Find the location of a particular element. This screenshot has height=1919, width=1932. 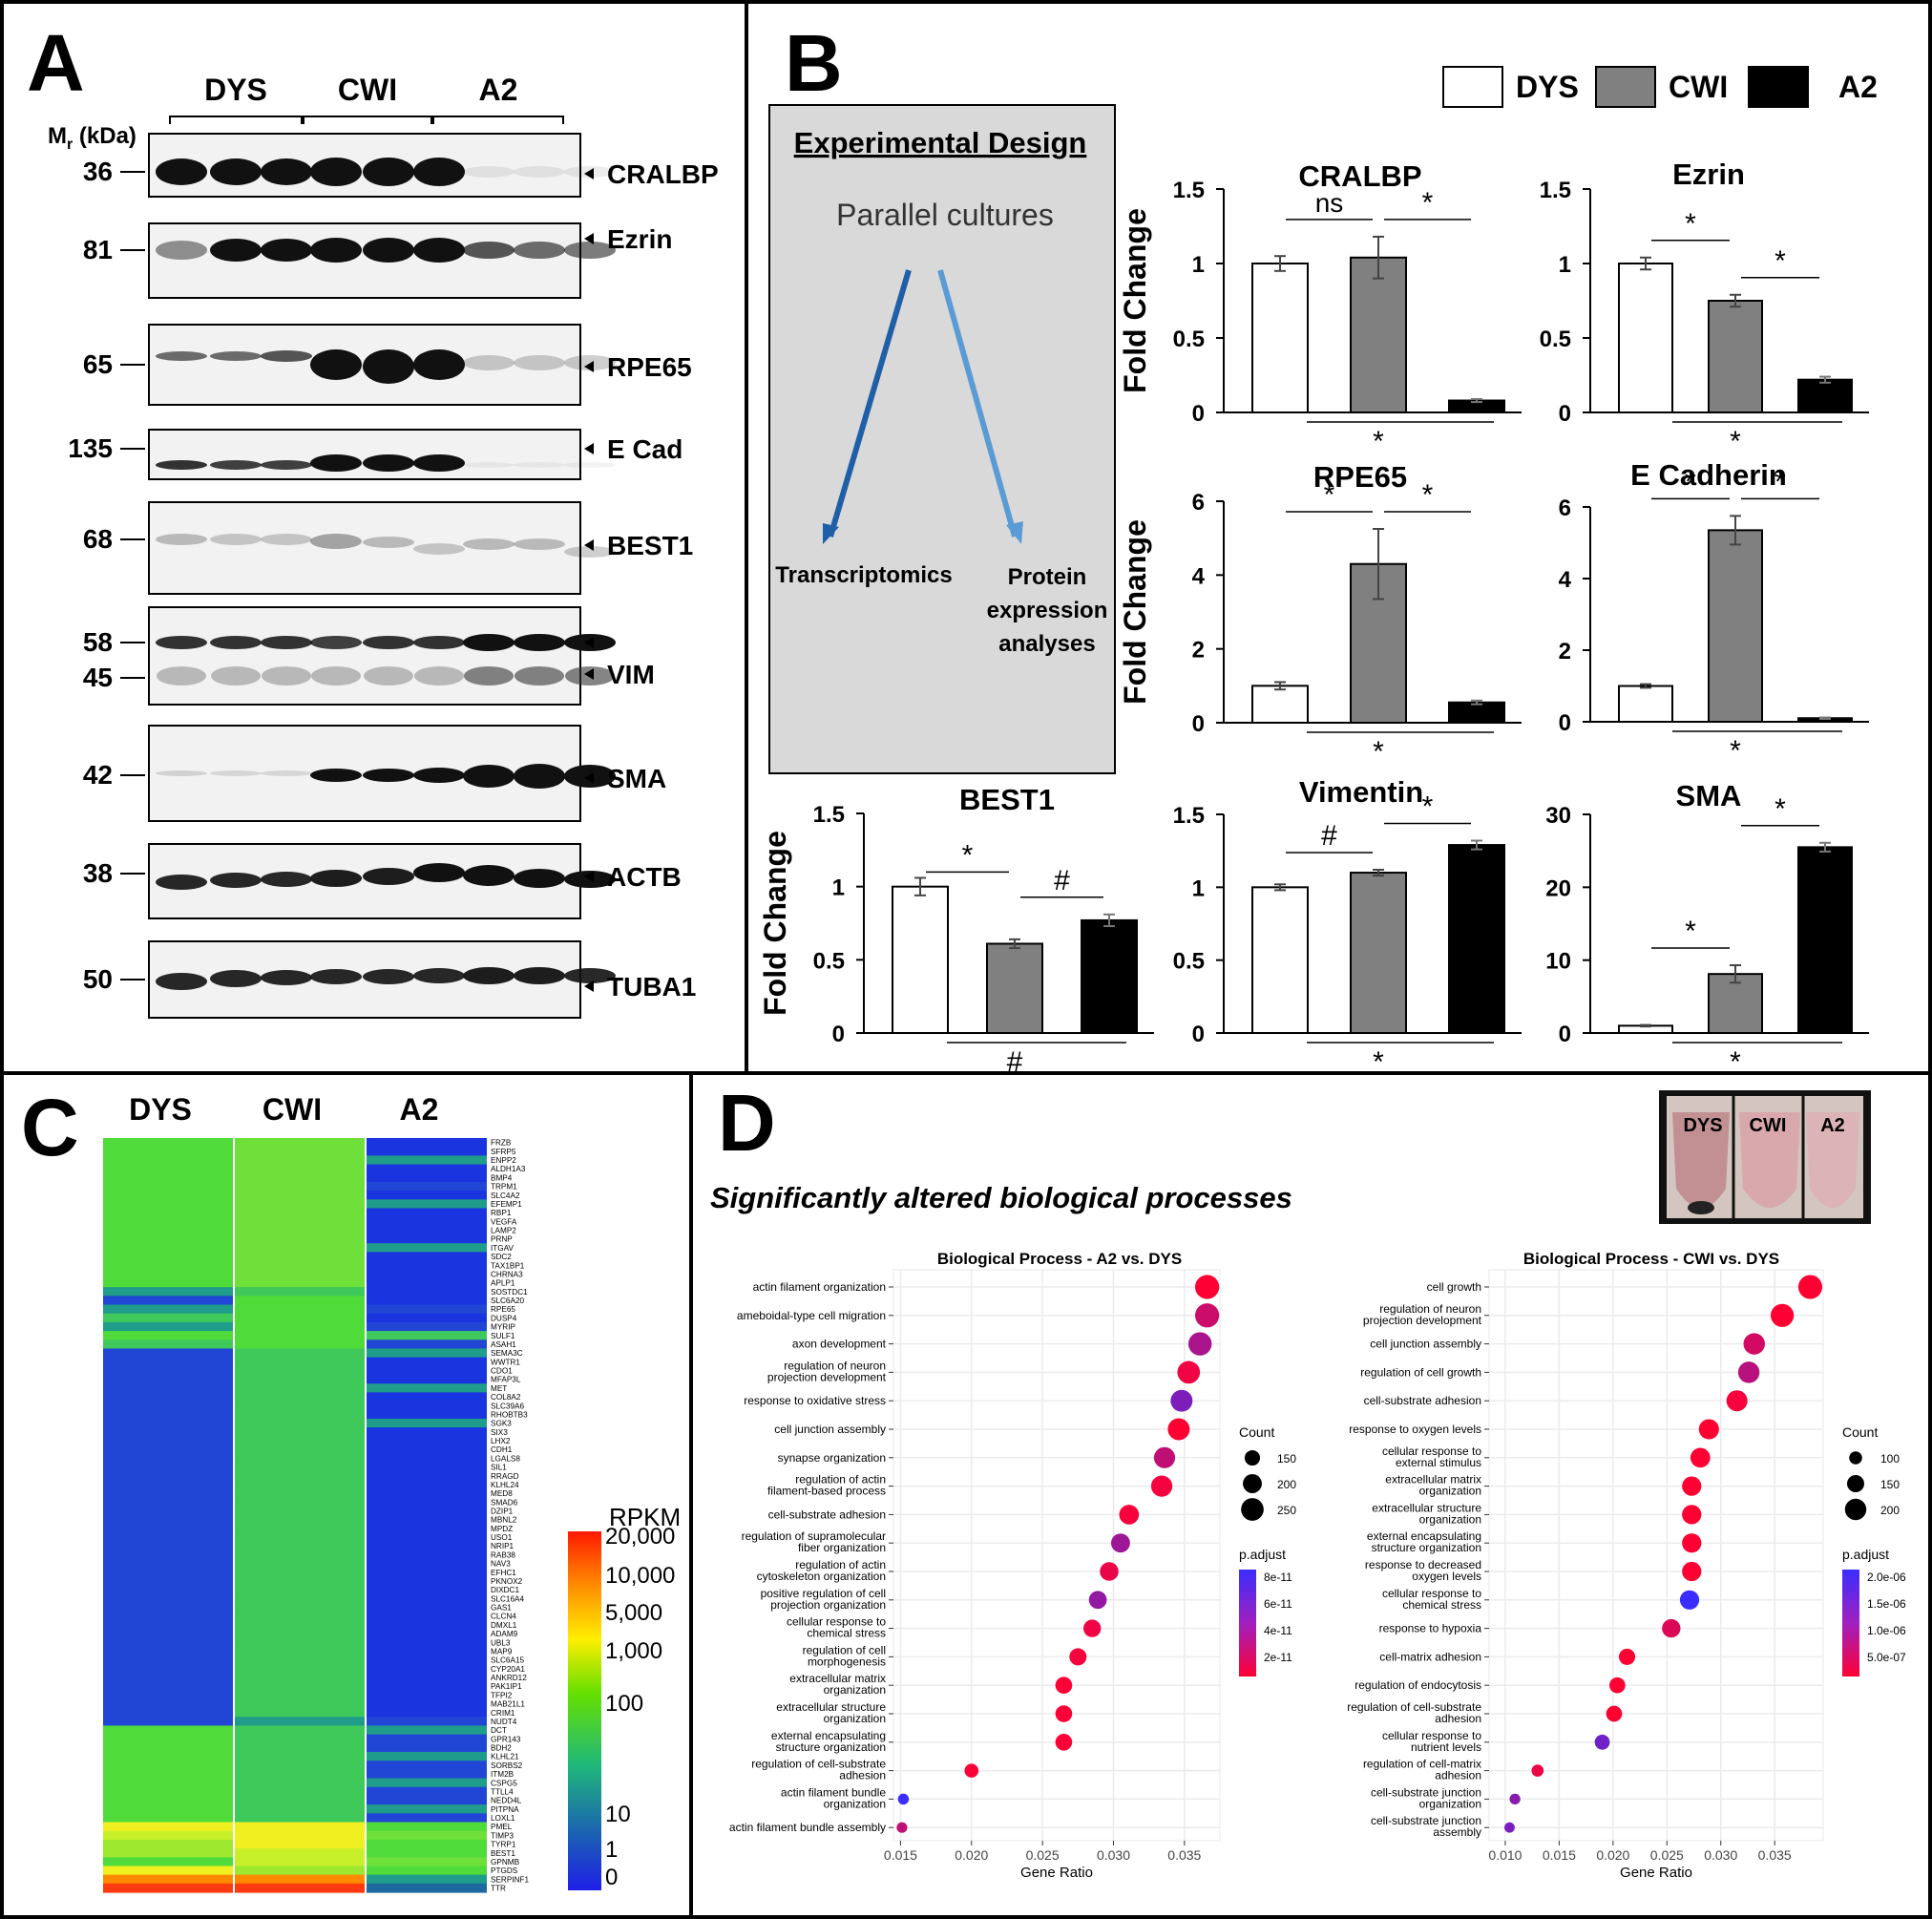

gene-label: NUDT4 is located at coordinates (504, 1722).